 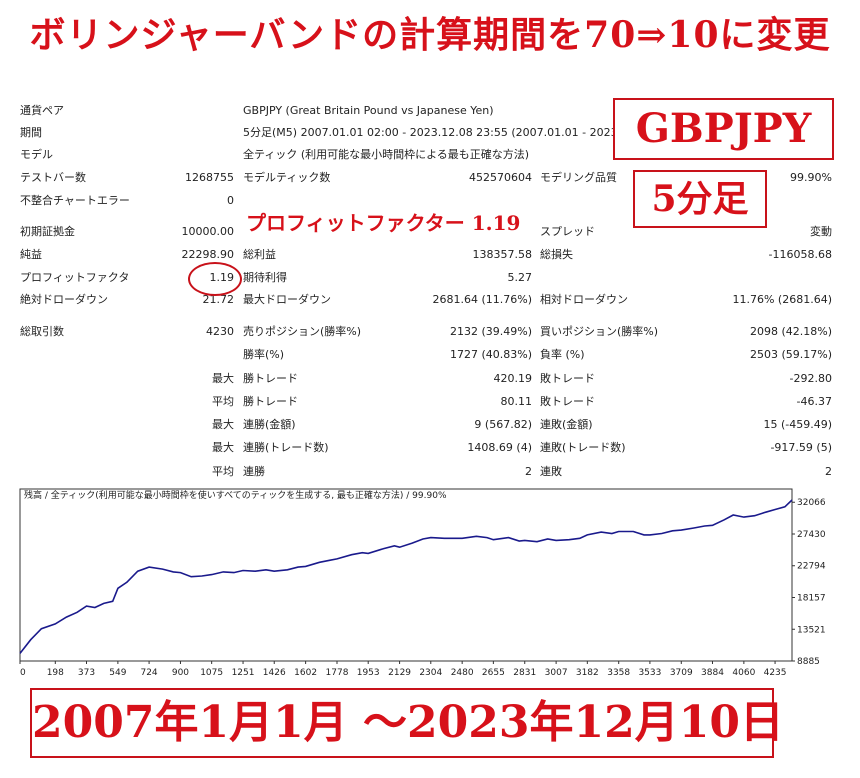 What do you see at coordinates (500, 177) in the screenshot?
I see `model-ticks-value: 452570604` at bounding box center [500, 177].